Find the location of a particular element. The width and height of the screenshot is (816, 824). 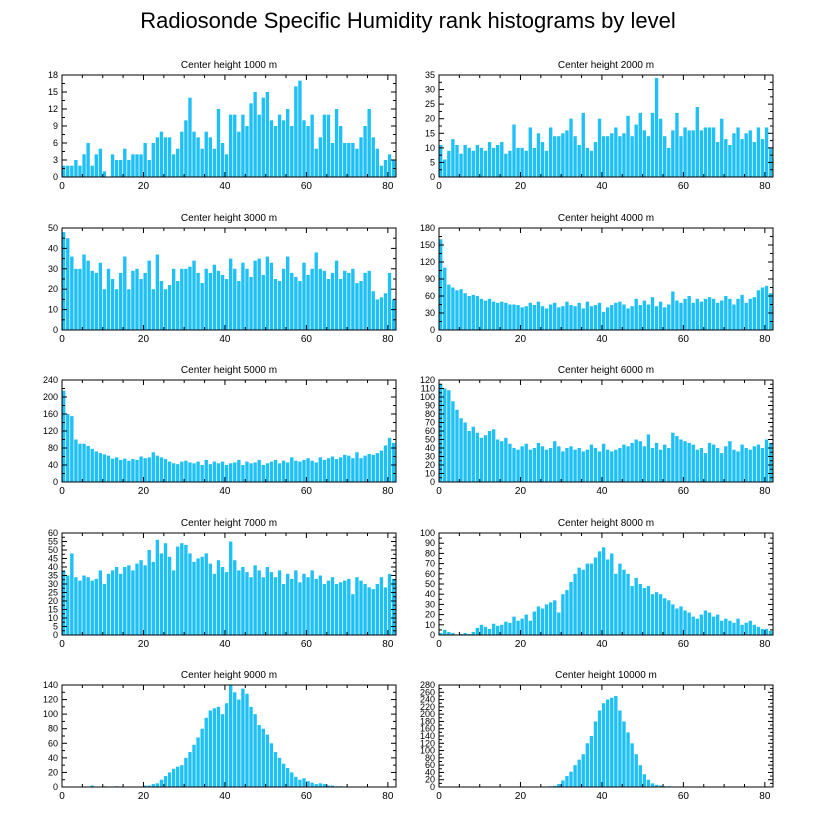

x-tick-label: 0 is located at coordinates (62, 644).